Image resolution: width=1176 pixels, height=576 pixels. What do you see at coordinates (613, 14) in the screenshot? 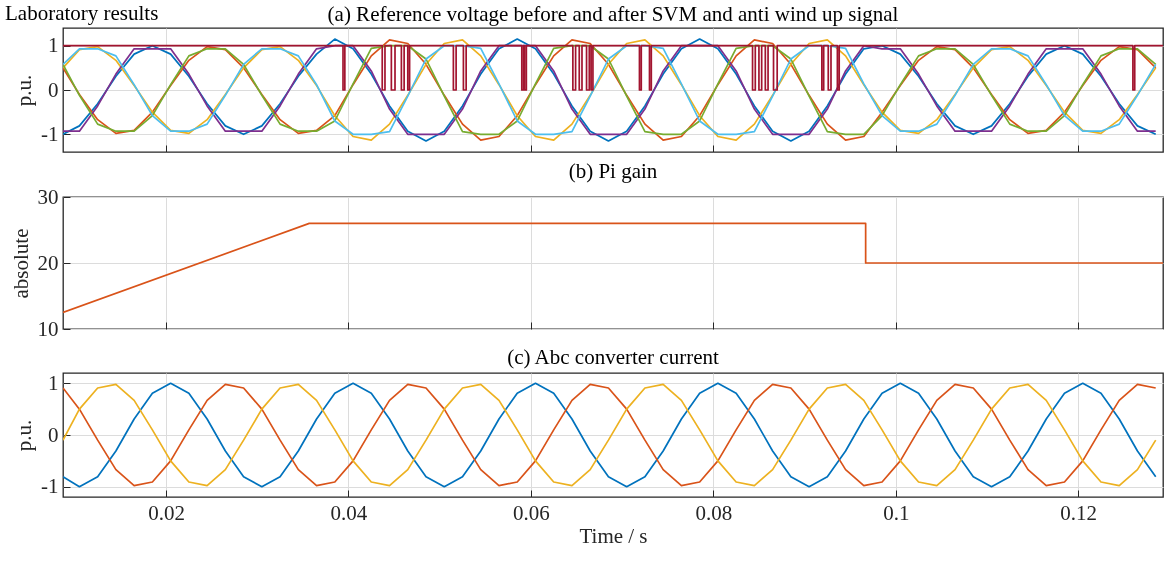
I see `chart-title: (a) Reference voltage before and after SVM and anti wind up signal` at bounding box center [613, 14].